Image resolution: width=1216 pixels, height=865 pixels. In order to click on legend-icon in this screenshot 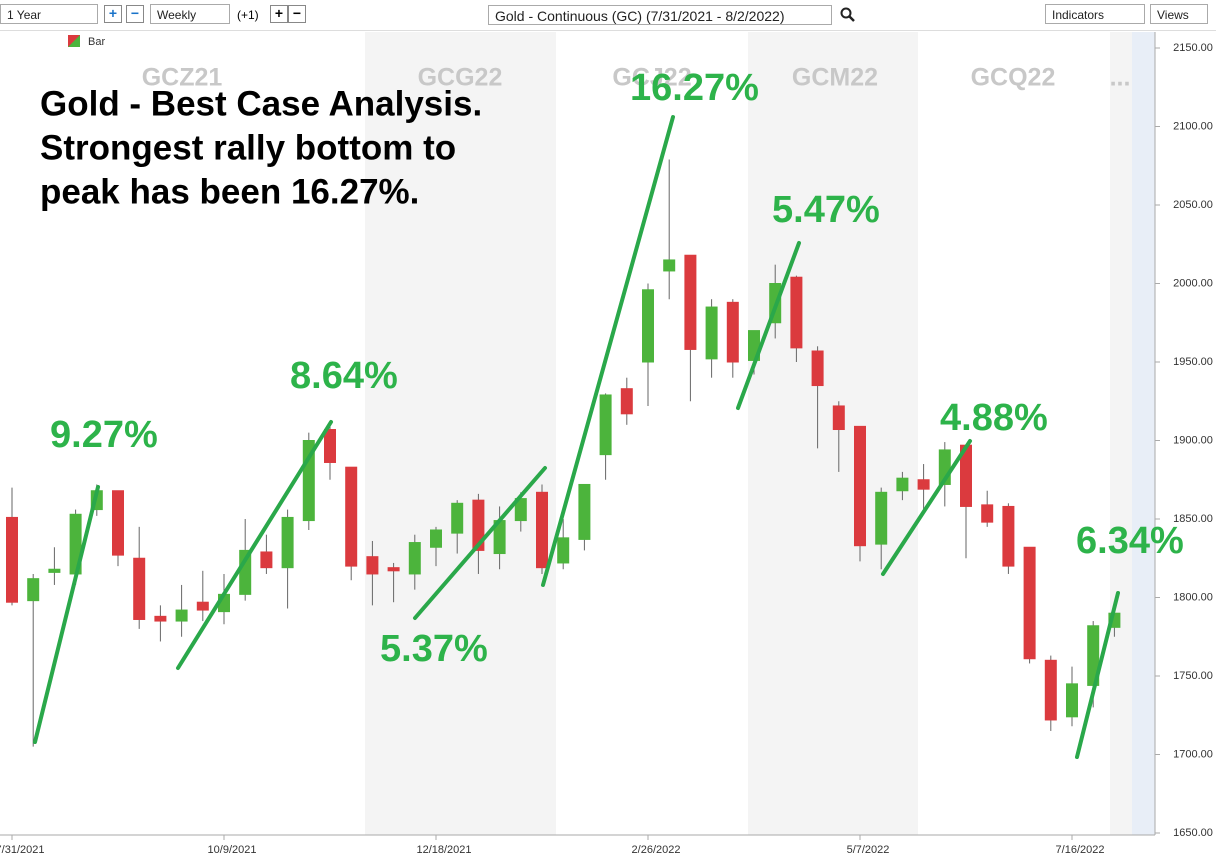, I will do `click(74, 41)`.